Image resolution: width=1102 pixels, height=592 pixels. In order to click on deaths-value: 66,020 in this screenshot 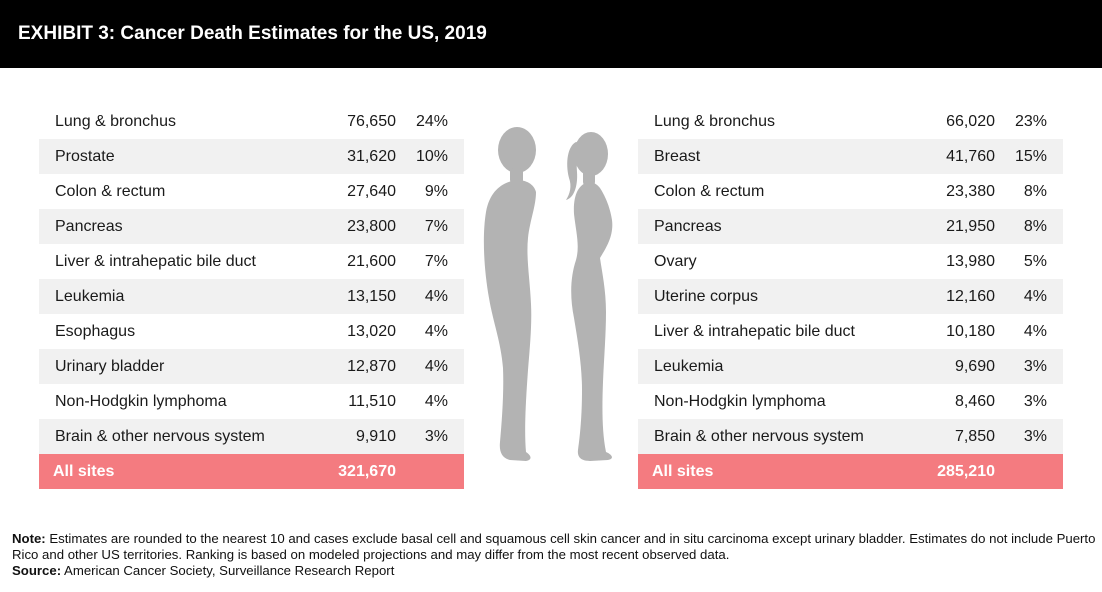, I will do `click(970, 121)`.